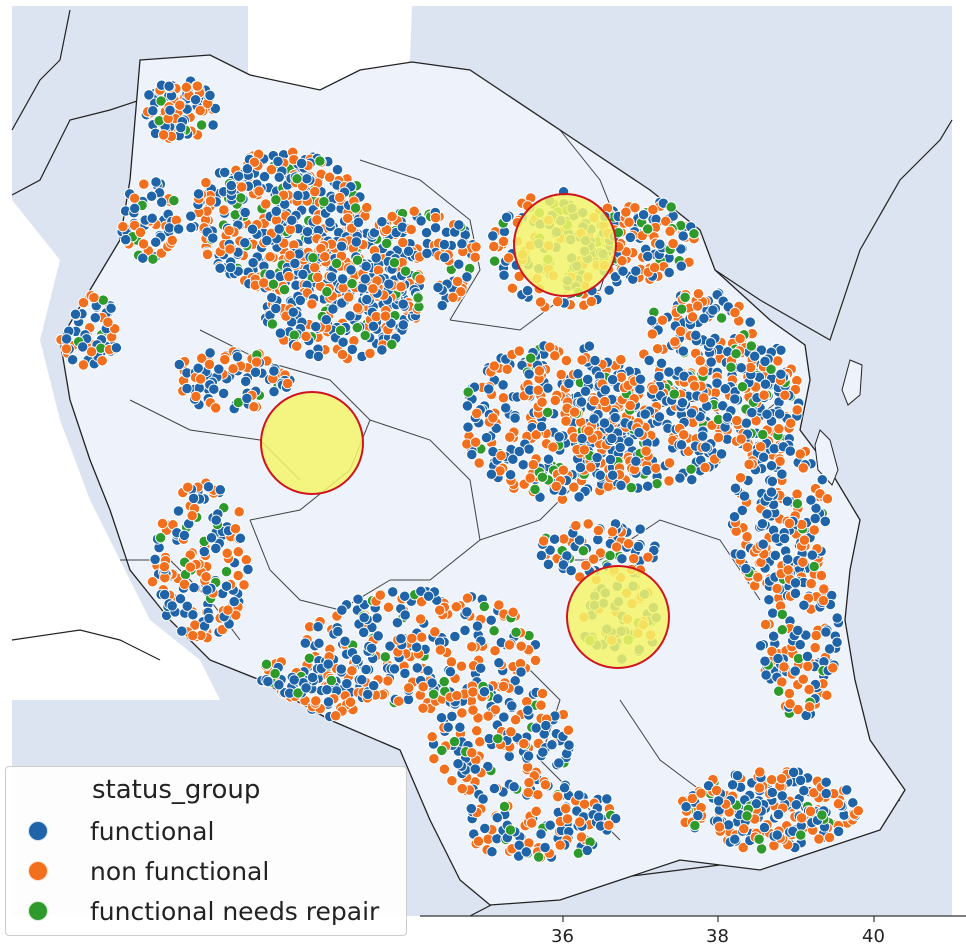 The image size is (966, 947). I want to click on region-border, so click(420, 240).